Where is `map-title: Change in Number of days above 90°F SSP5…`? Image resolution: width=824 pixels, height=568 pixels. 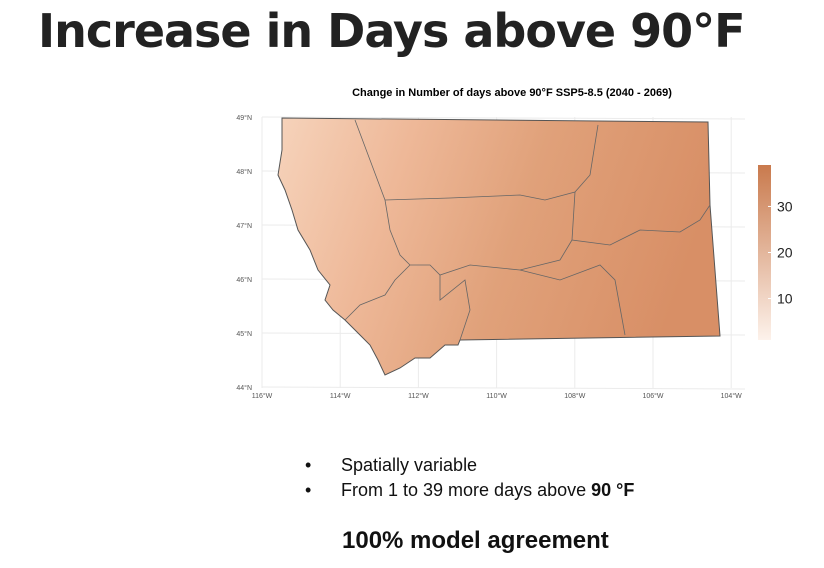 map-title: Change in Number of days above 90°F SSP5… is located at coordinates (512, 93).